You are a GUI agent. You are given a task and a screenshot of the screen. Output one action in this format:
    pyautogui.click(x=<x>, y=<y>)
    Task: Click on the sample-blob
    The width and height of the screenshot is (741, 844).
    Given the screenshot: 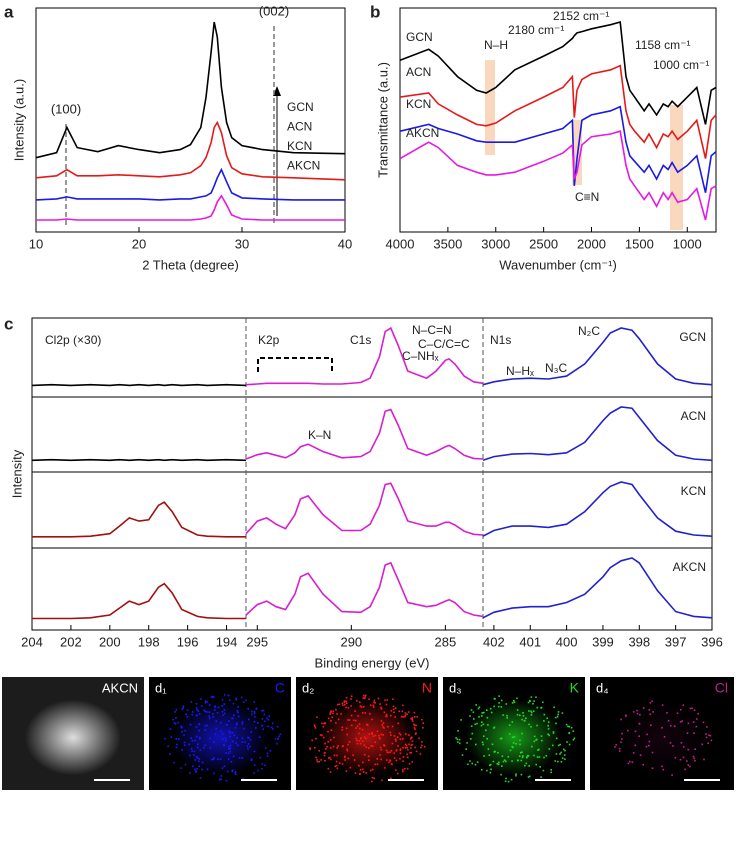 What is the action you would take?
    pyautogui.click(x=220, y=737)
    